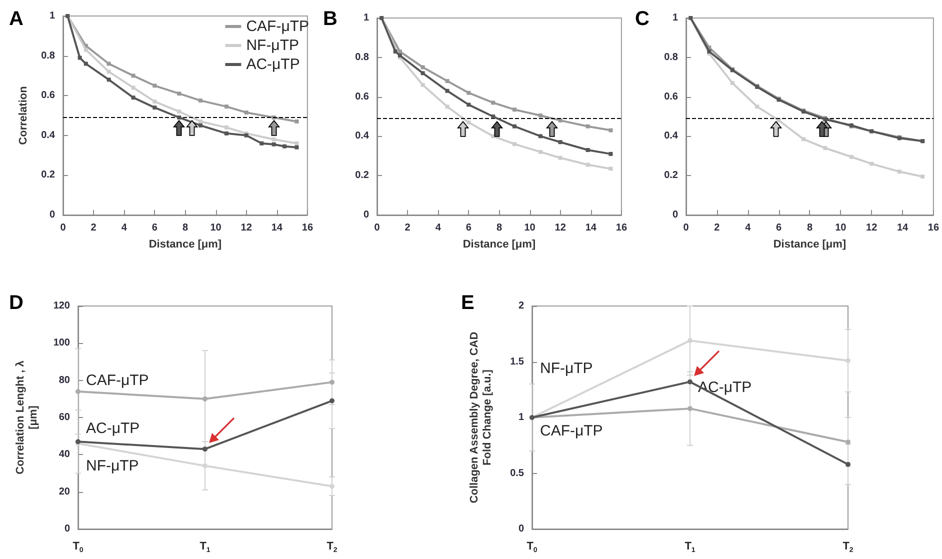 The image size is (942, 559). I want to click on y-tick-label: 120, so click(61, 306).